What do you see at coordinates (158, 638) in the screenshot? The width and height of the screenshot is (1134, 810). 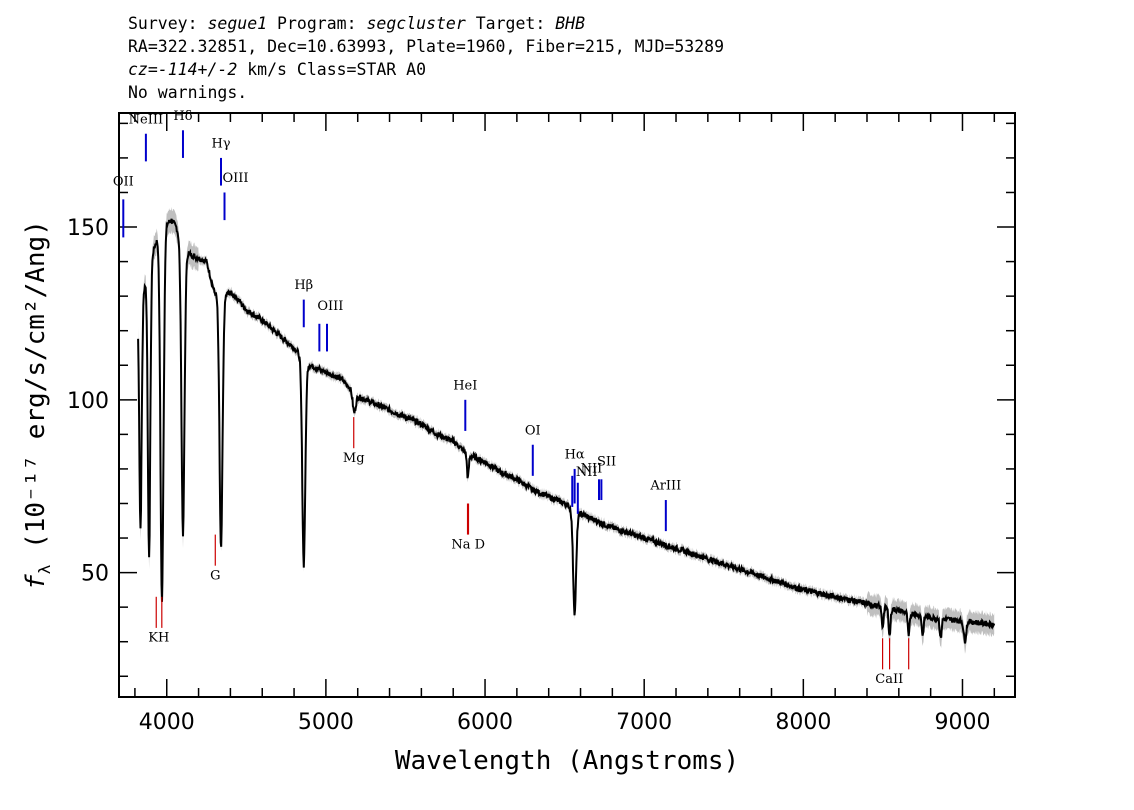 I see `absorption-line-label: KH` at bounding box center [158, 638].